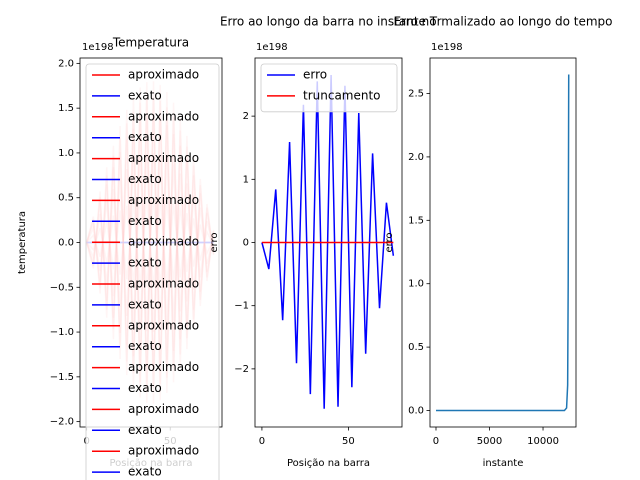 The width and height of the screenshot is (640, 480). What do you see at coordinates (342, 95) in the screenshot?
I see `legend-label: truncamento` at bounding box center [342, 95].